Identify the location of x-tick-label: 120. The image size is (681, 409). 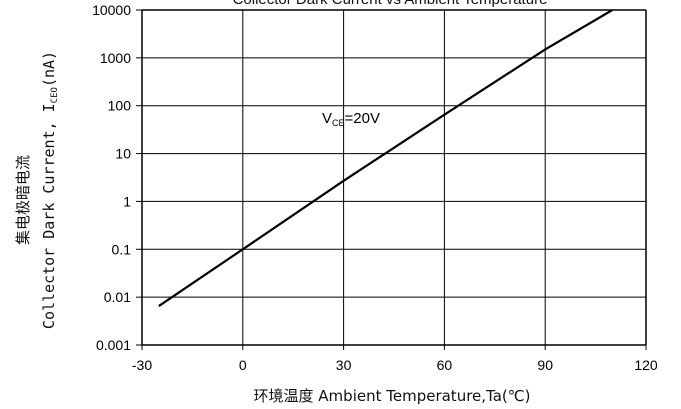
(646, 365).